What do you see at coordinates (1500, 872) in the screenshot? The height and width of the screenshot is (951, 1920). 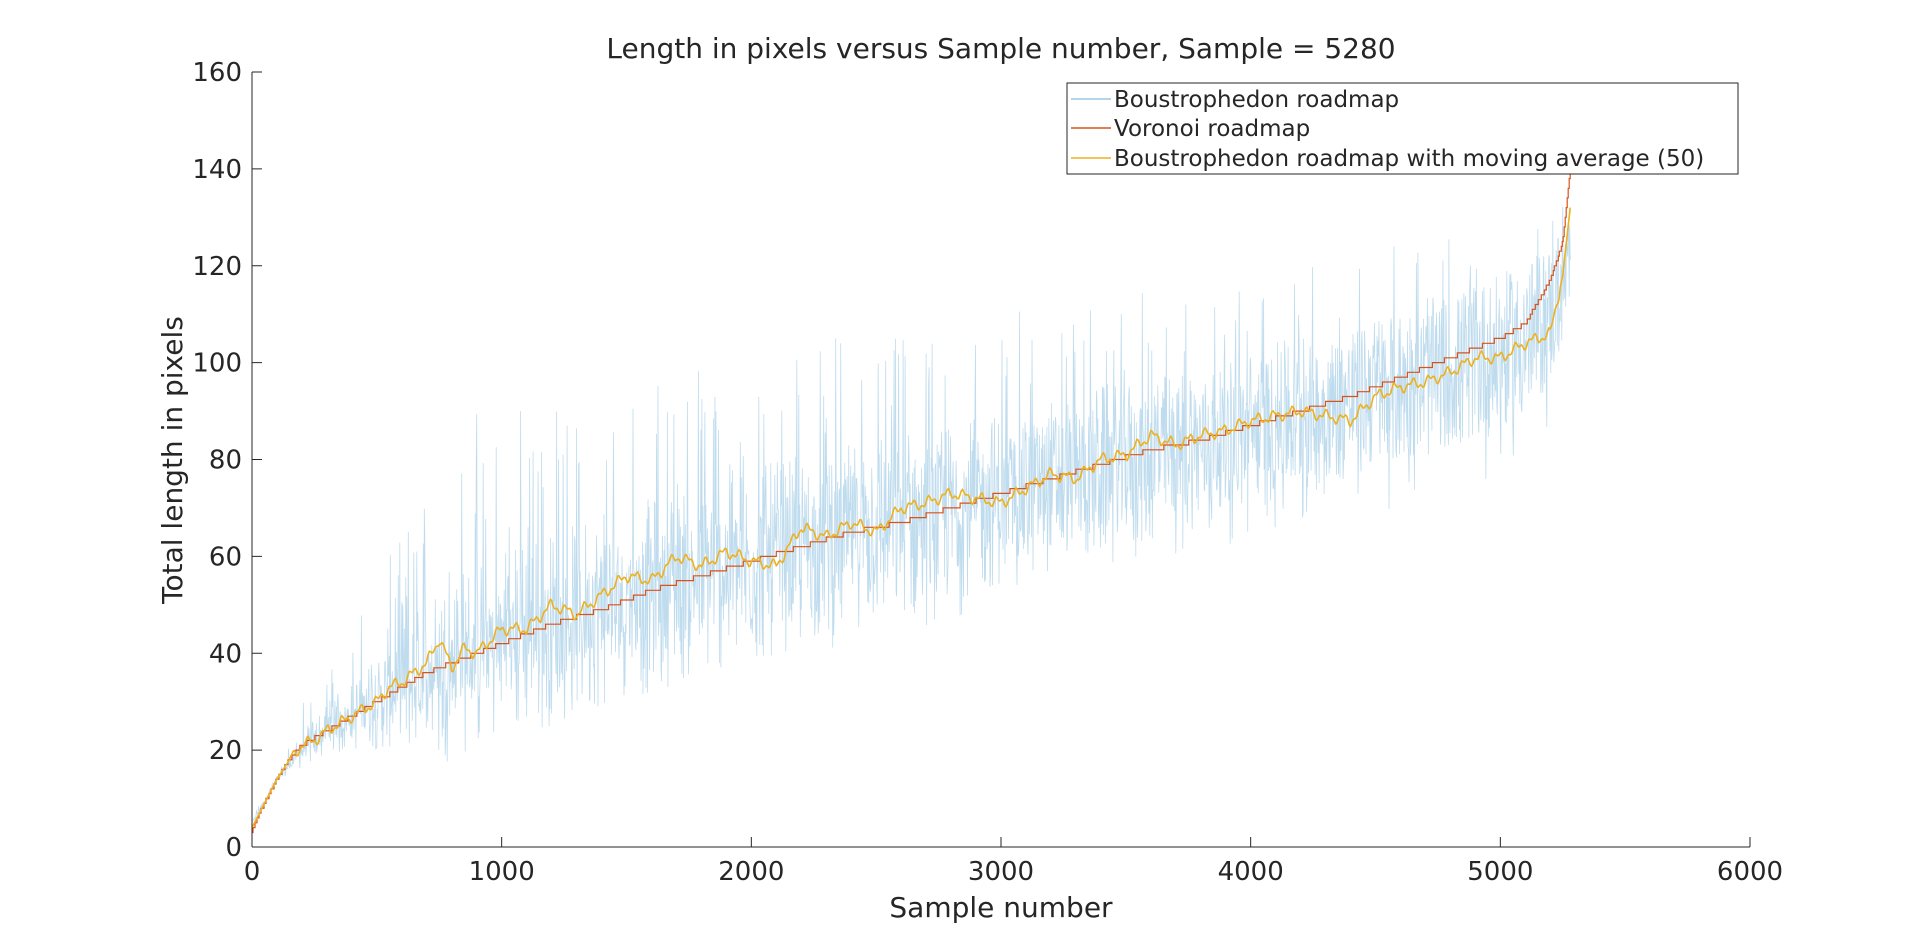 I see `x-tick-label: 5000` at bounding box center [1500, 872].